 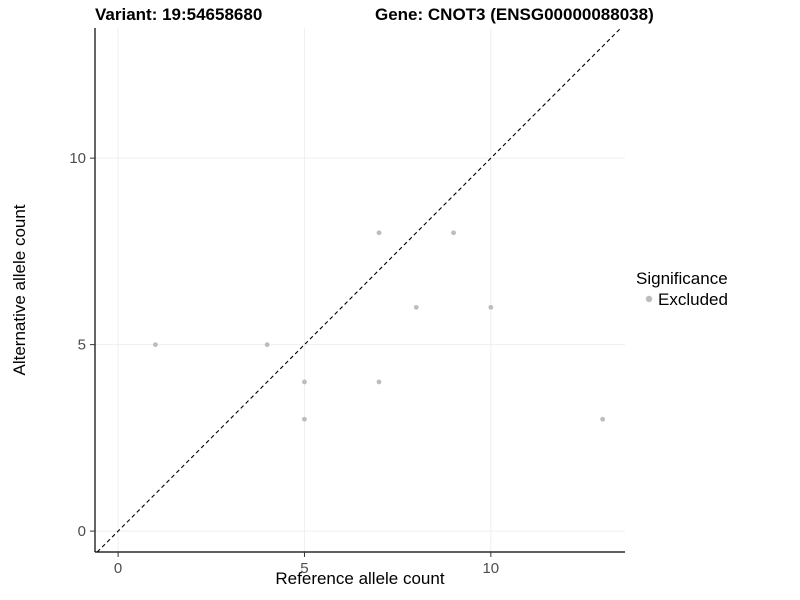 What do you see at coordinates (178, 14) in the screenshot?
I see `variant-title: Variant: 19:54658680` at bounding box center [178, 14].